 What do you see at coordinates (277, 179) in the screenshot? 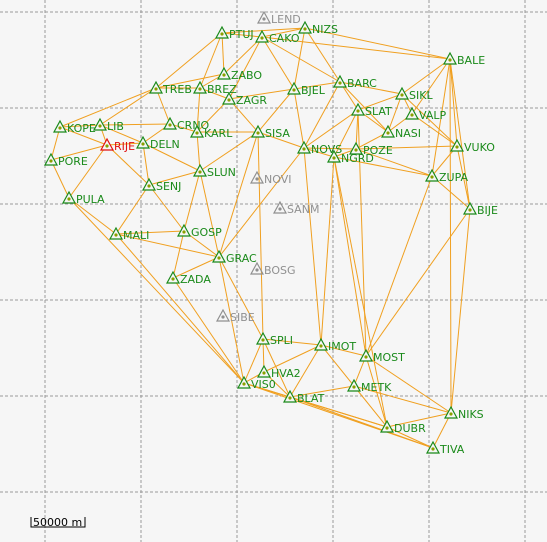
I see `station-label: NOVI` at bounding box center [277, 179].